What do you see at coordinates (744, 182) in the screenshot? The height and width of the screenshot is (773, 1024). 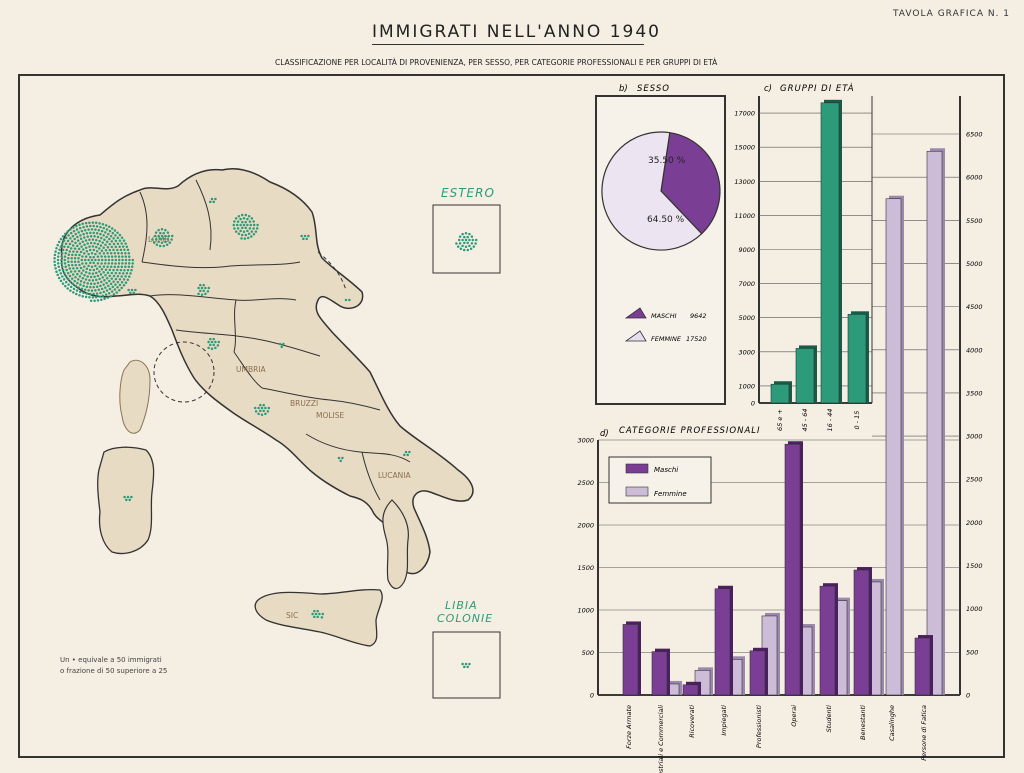 I see `chart-c-ytick-label: 13000` at bounding box center [744, 182].